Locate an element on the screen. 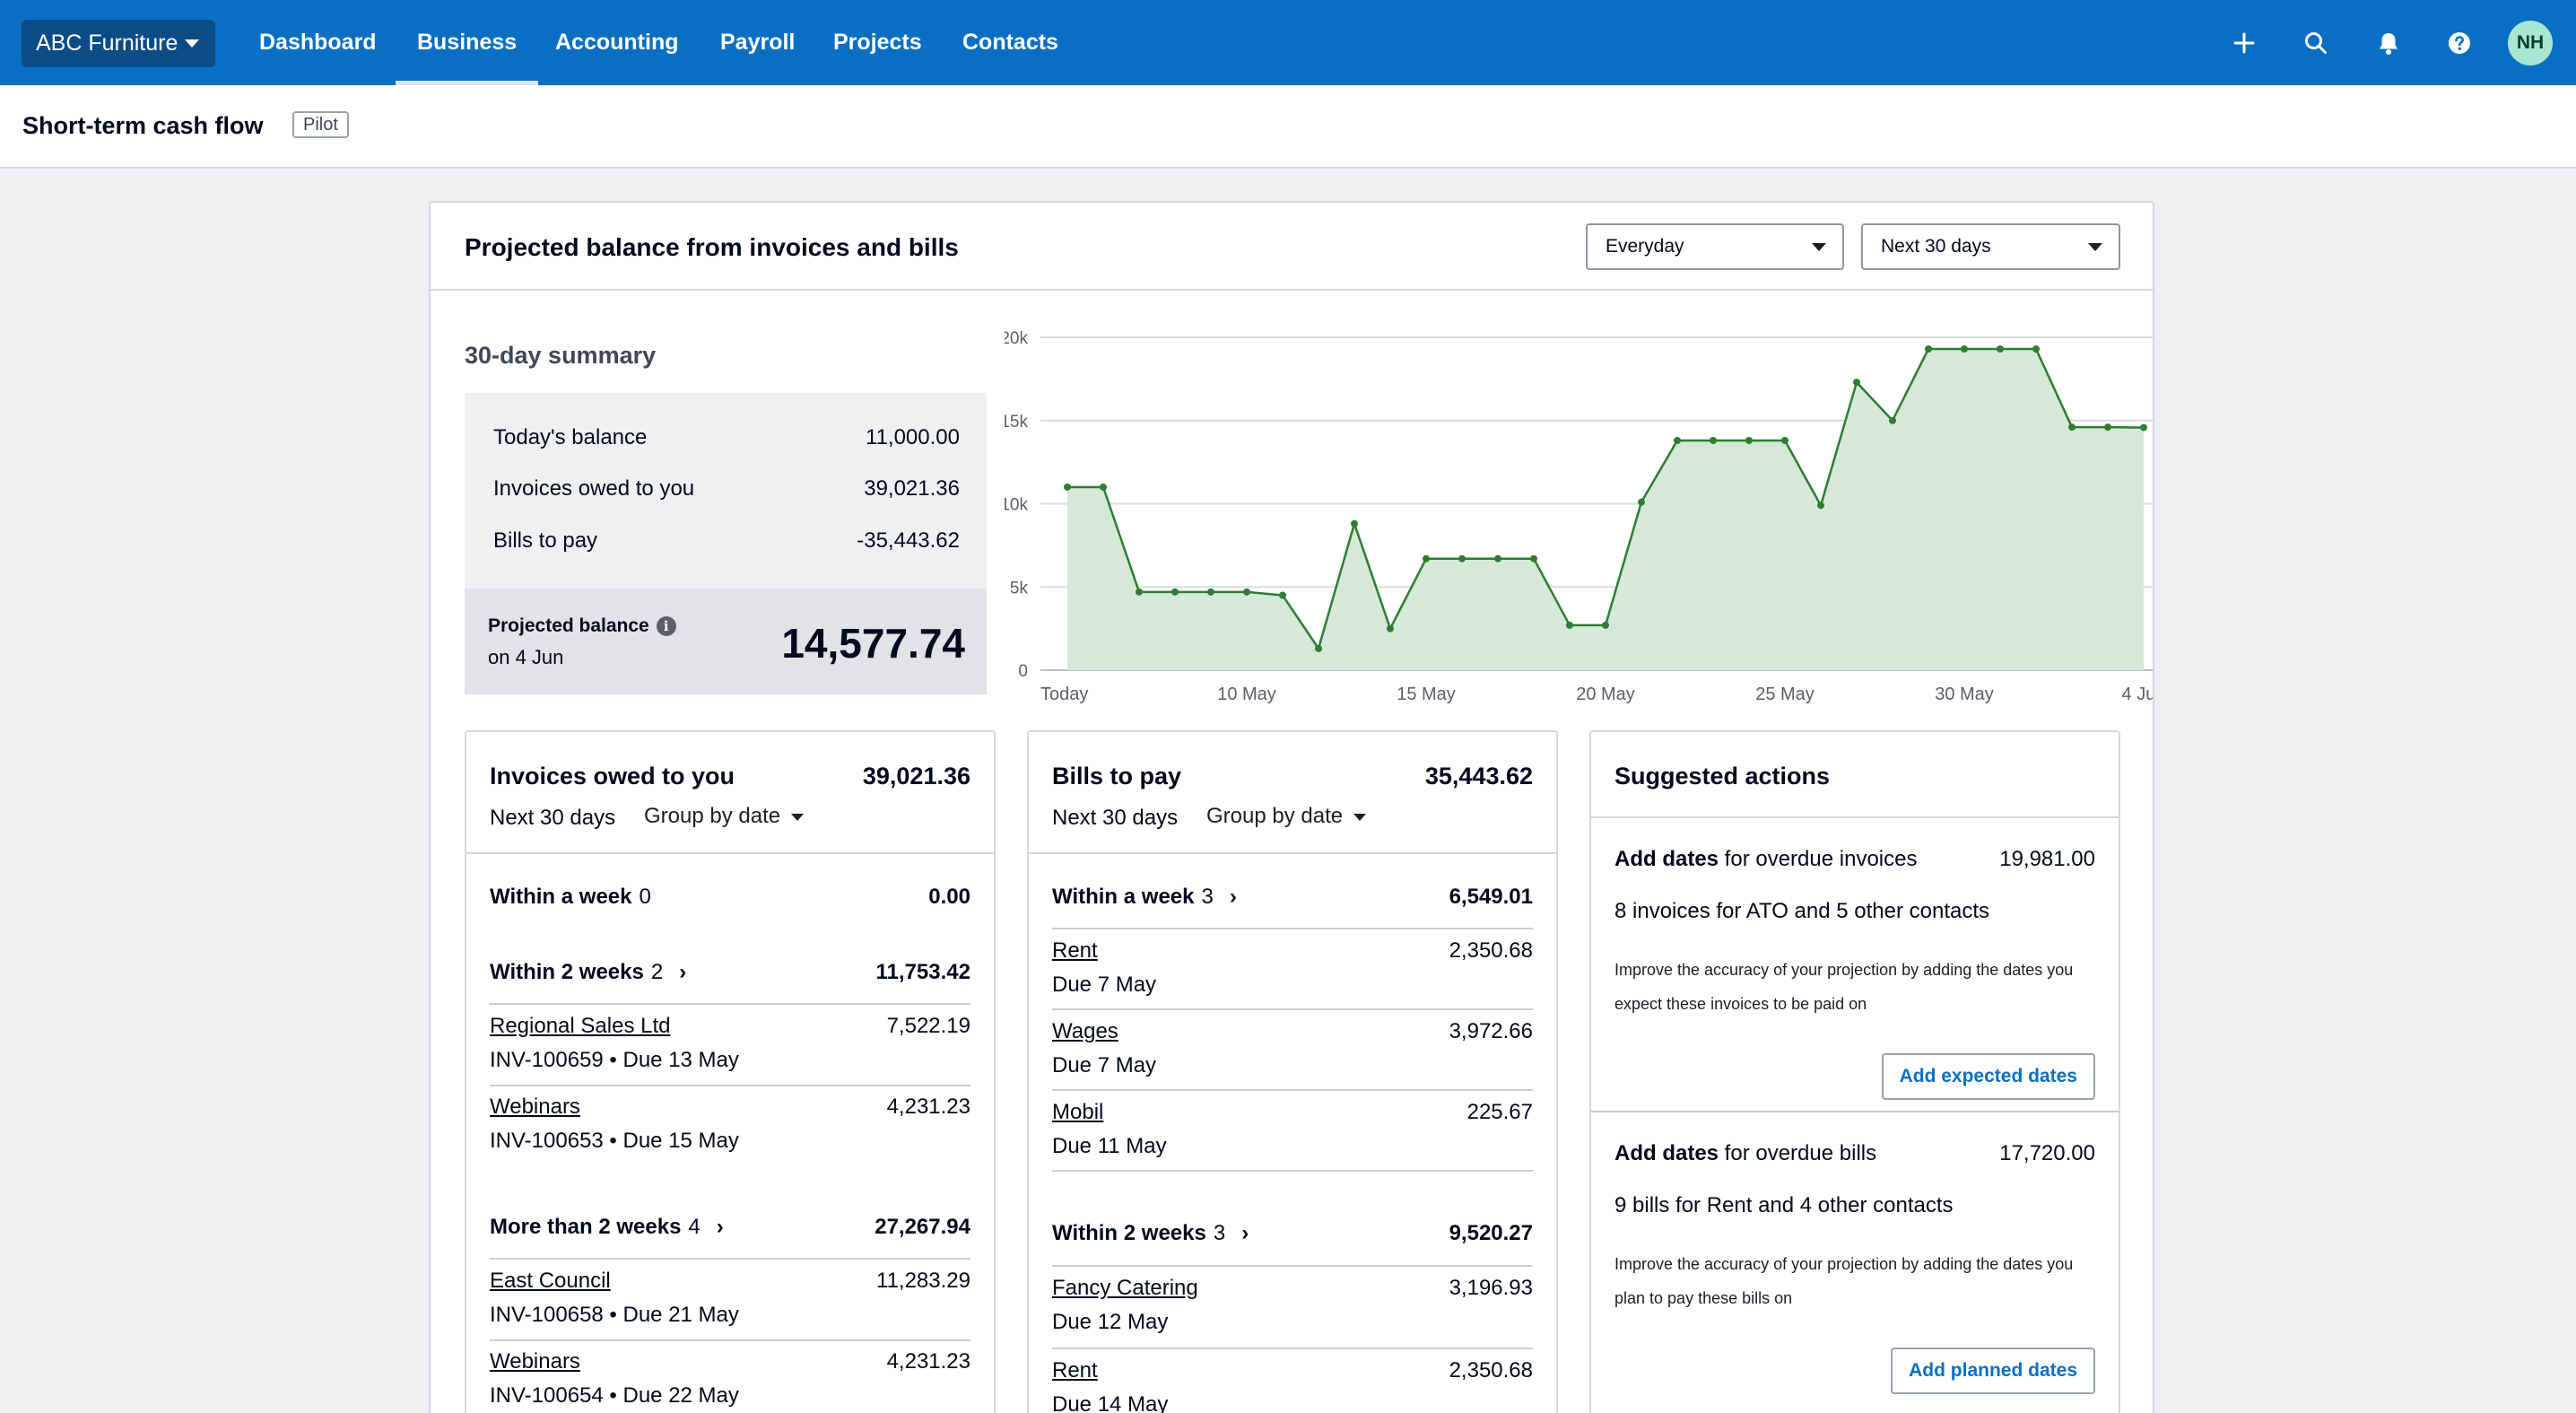 This screenshot has height=1413, width=2576. summary-row-bills: Bills to pay -35,443.62 is located at coordinates (726, 541).